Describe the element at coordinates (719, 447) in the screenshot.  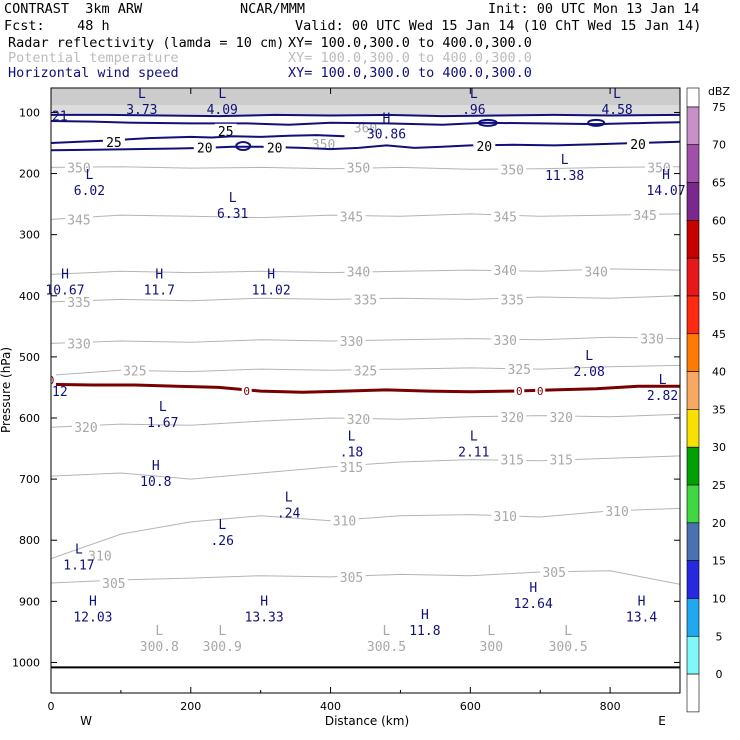
I see `colorbar-label: 30` at that location.